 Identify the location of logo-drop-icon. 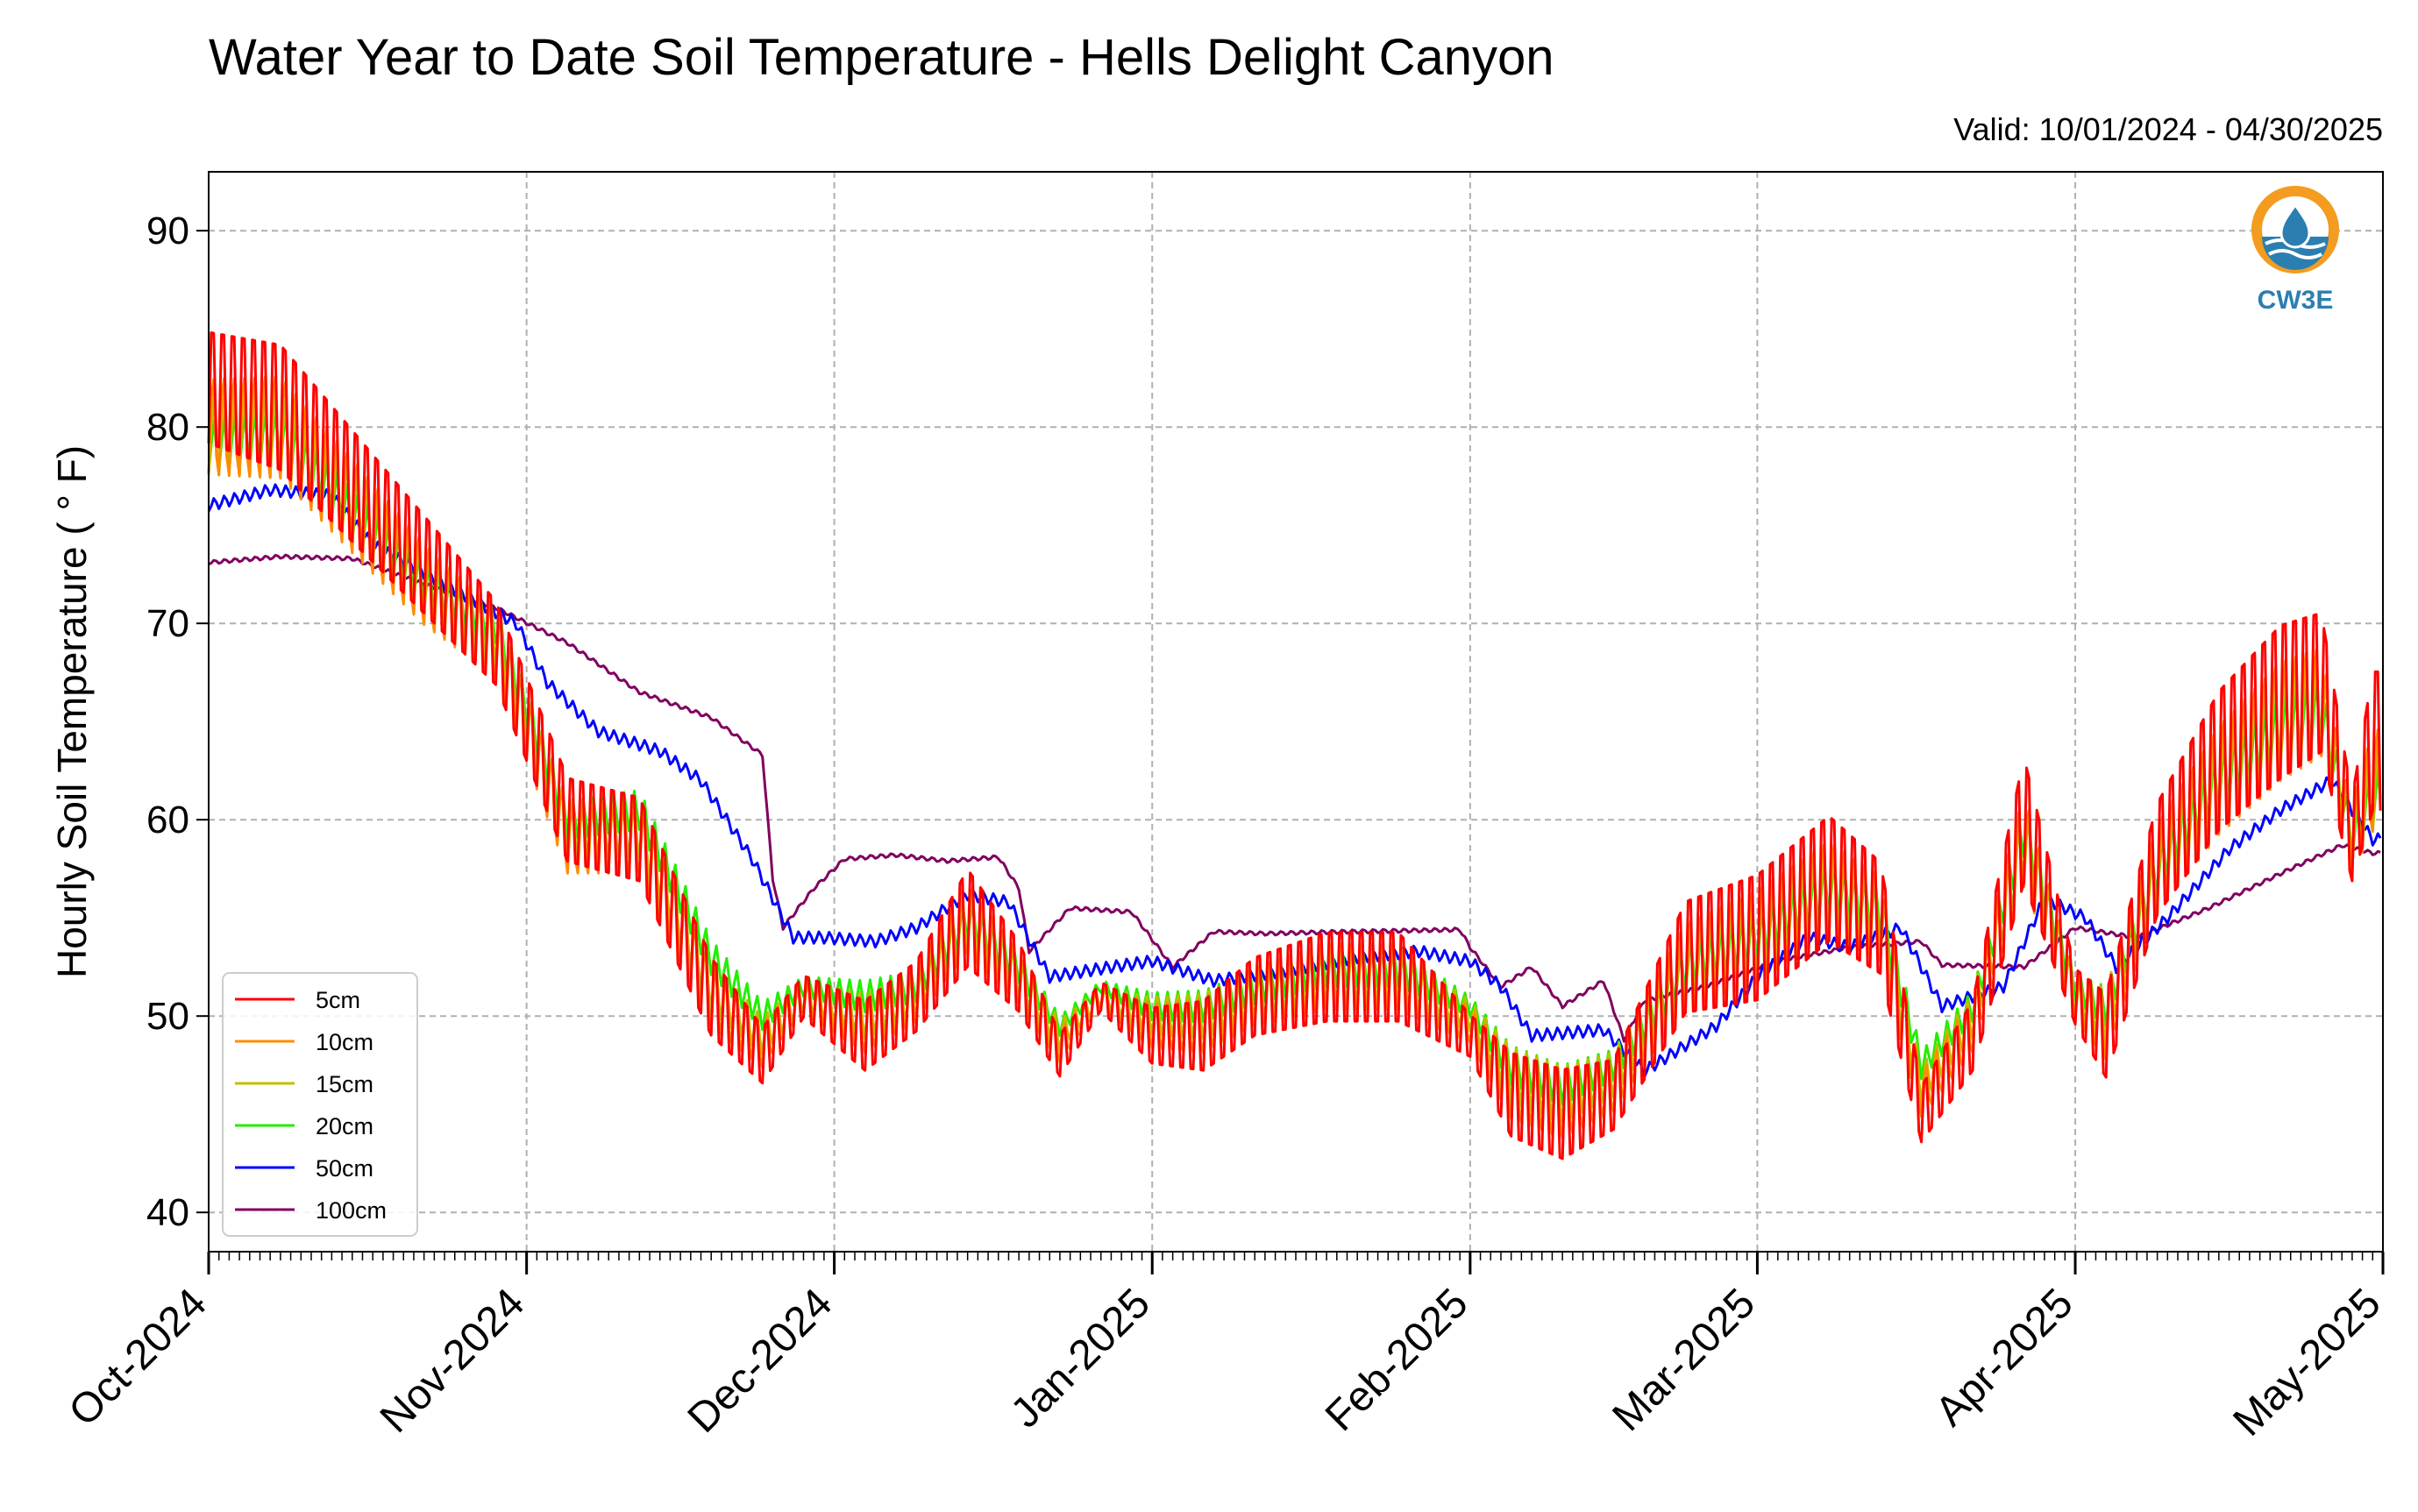
(2295, 225).